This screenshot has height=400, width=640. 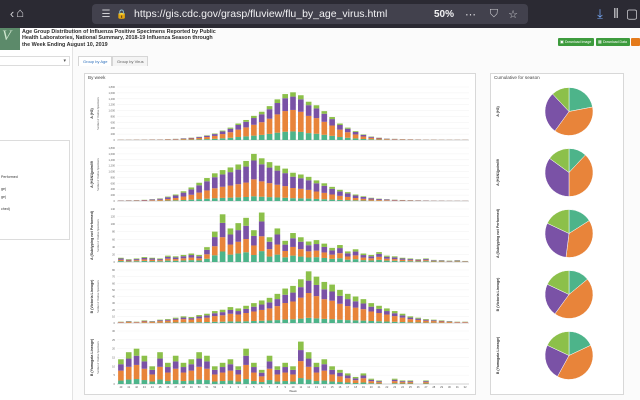 I want to click on tab-group-by-age: Group by Age, so click(x=95, y=61).